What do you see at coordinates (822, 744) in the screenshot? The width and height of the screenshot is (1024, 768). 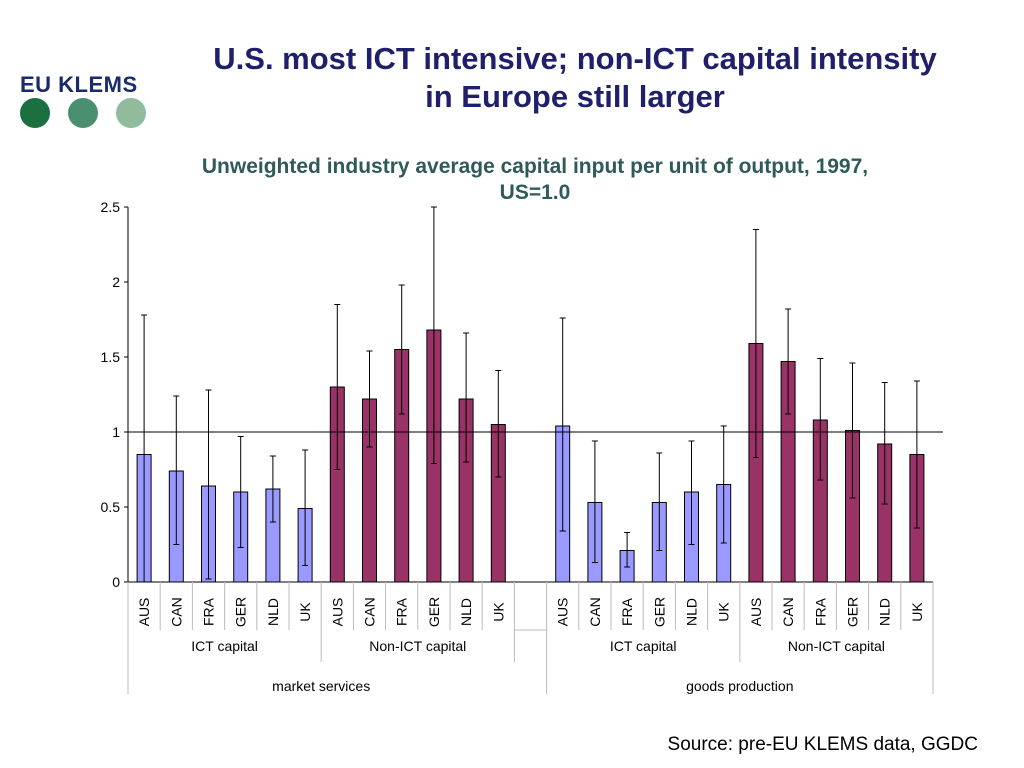 I see `source-note: Source: pre-EU KLEMS data, GGDC` at bounding box center [822, 744].